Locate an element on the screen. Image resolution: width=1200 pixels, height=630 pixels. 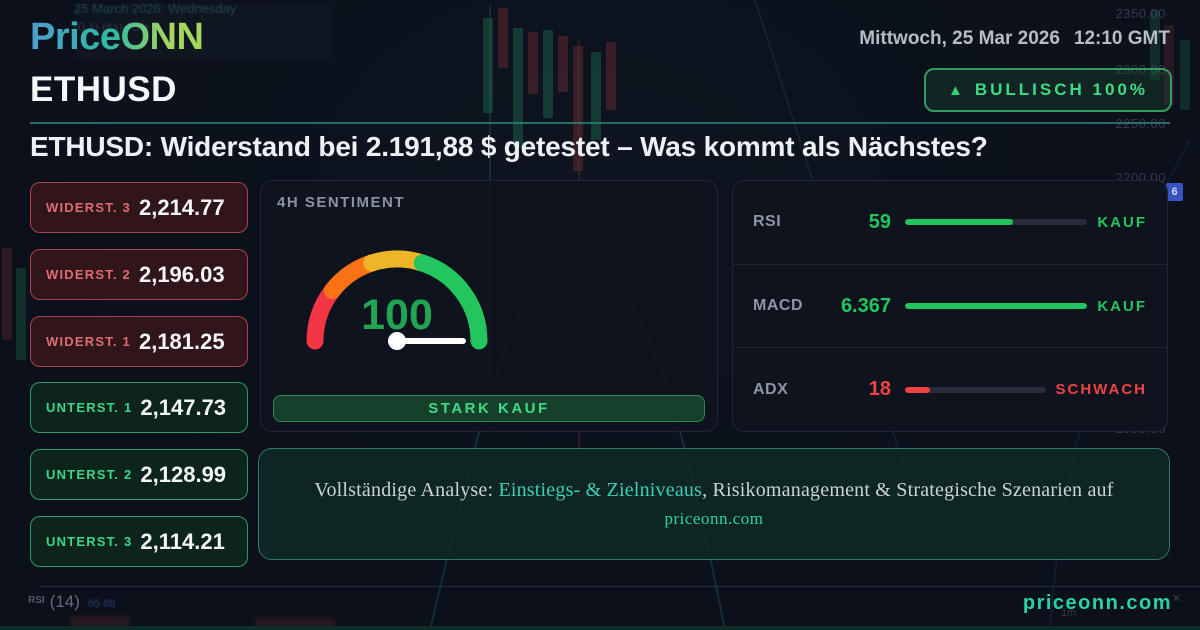
level-label: UNTERST. 3 is located at coordinates (89, 541).